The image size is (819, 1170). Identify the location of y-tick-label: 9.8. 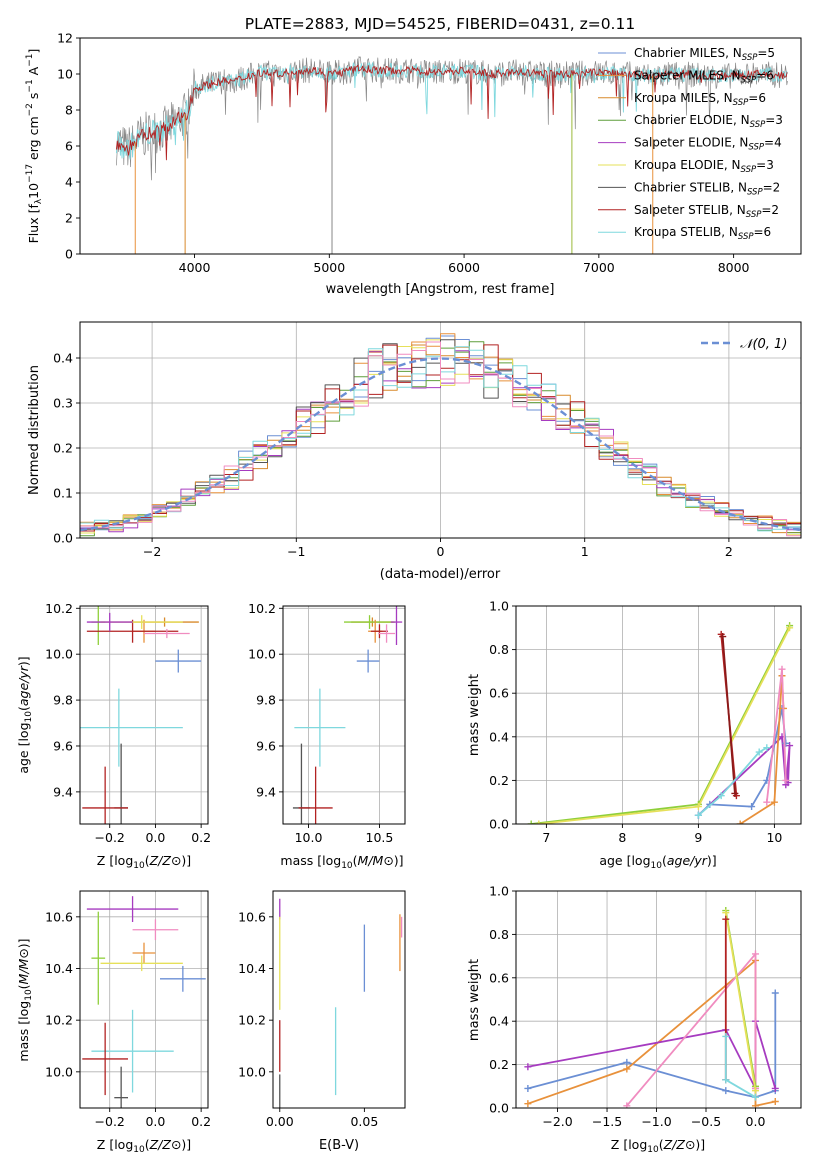
(63, 700).